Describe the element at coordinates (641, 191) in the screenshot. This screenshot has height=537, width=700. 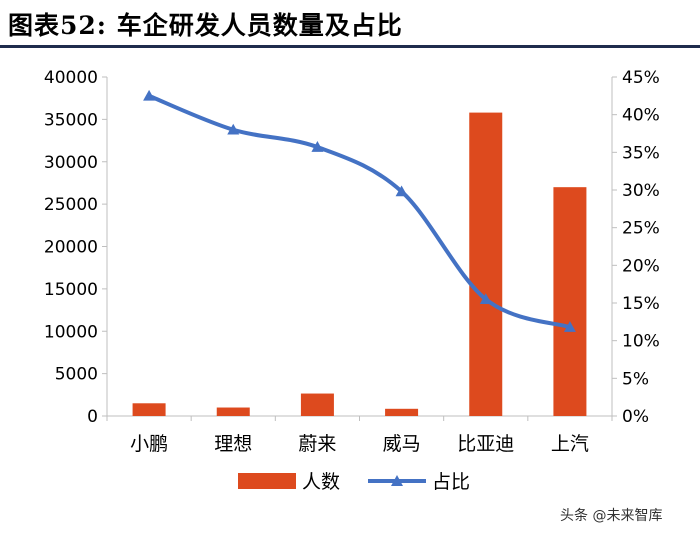
I see `y-right-tick-label: 30%` at that location.